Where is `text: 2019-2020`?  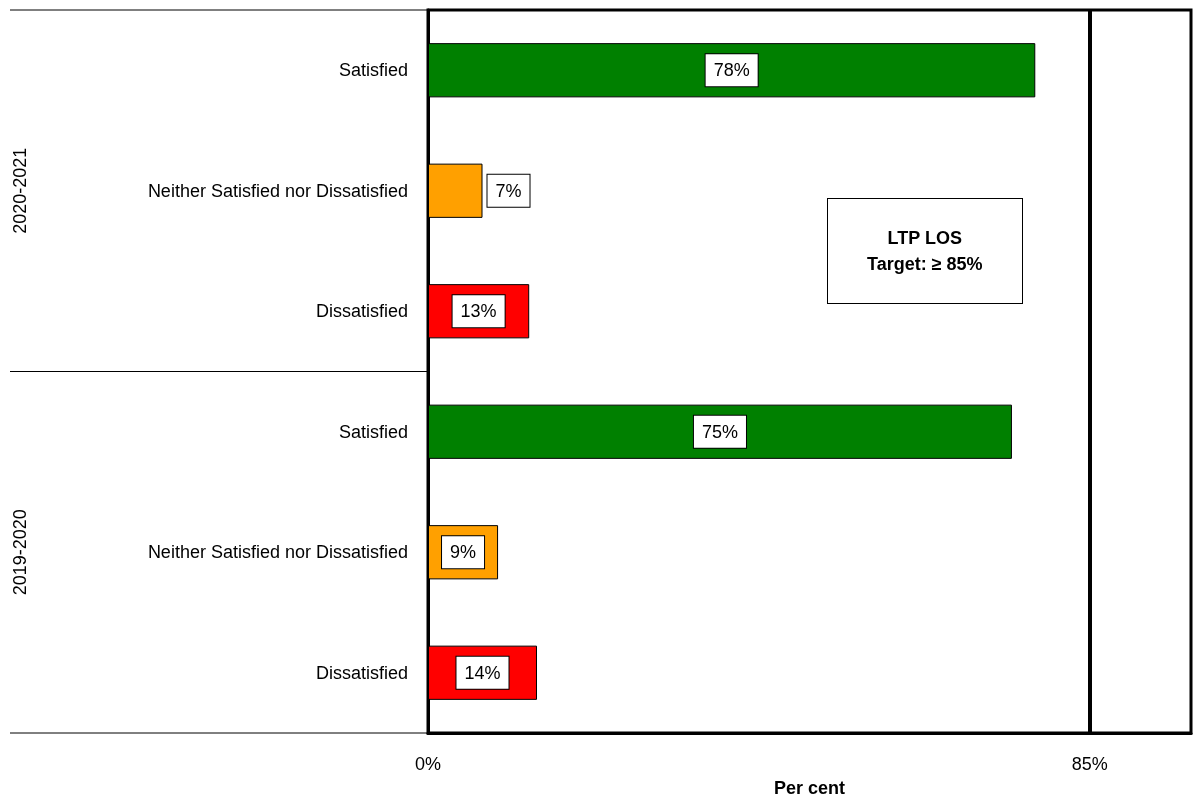
text: 2019-2020 is located at coordinates (20, 552).